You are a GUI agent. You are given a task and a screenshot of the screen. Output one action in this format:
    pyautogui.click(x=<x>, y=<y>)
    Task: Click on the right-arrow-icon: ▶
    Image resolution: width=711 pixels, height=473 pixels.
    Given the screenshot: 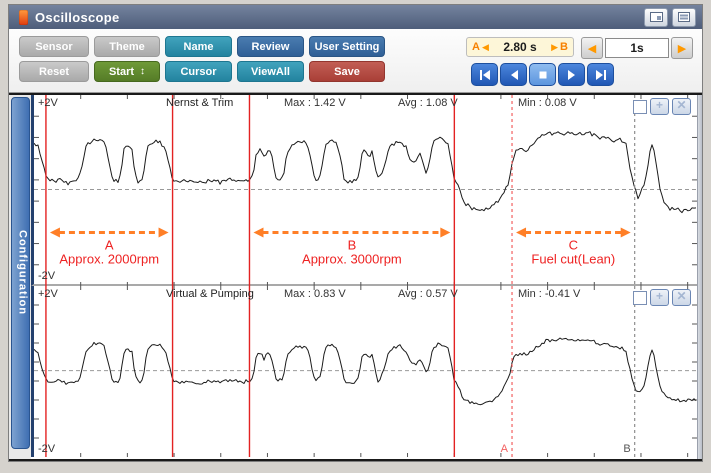 What is the action you would take?
    pyautogui.click(x=682, y=48)
    